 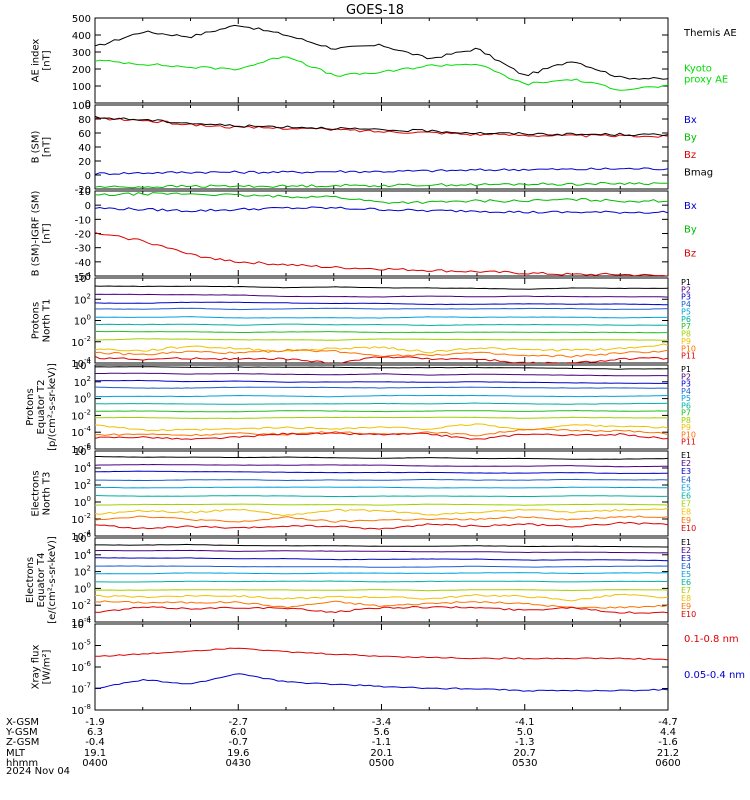 I want to click on legend-entry: By, so click(x=690, y=138).